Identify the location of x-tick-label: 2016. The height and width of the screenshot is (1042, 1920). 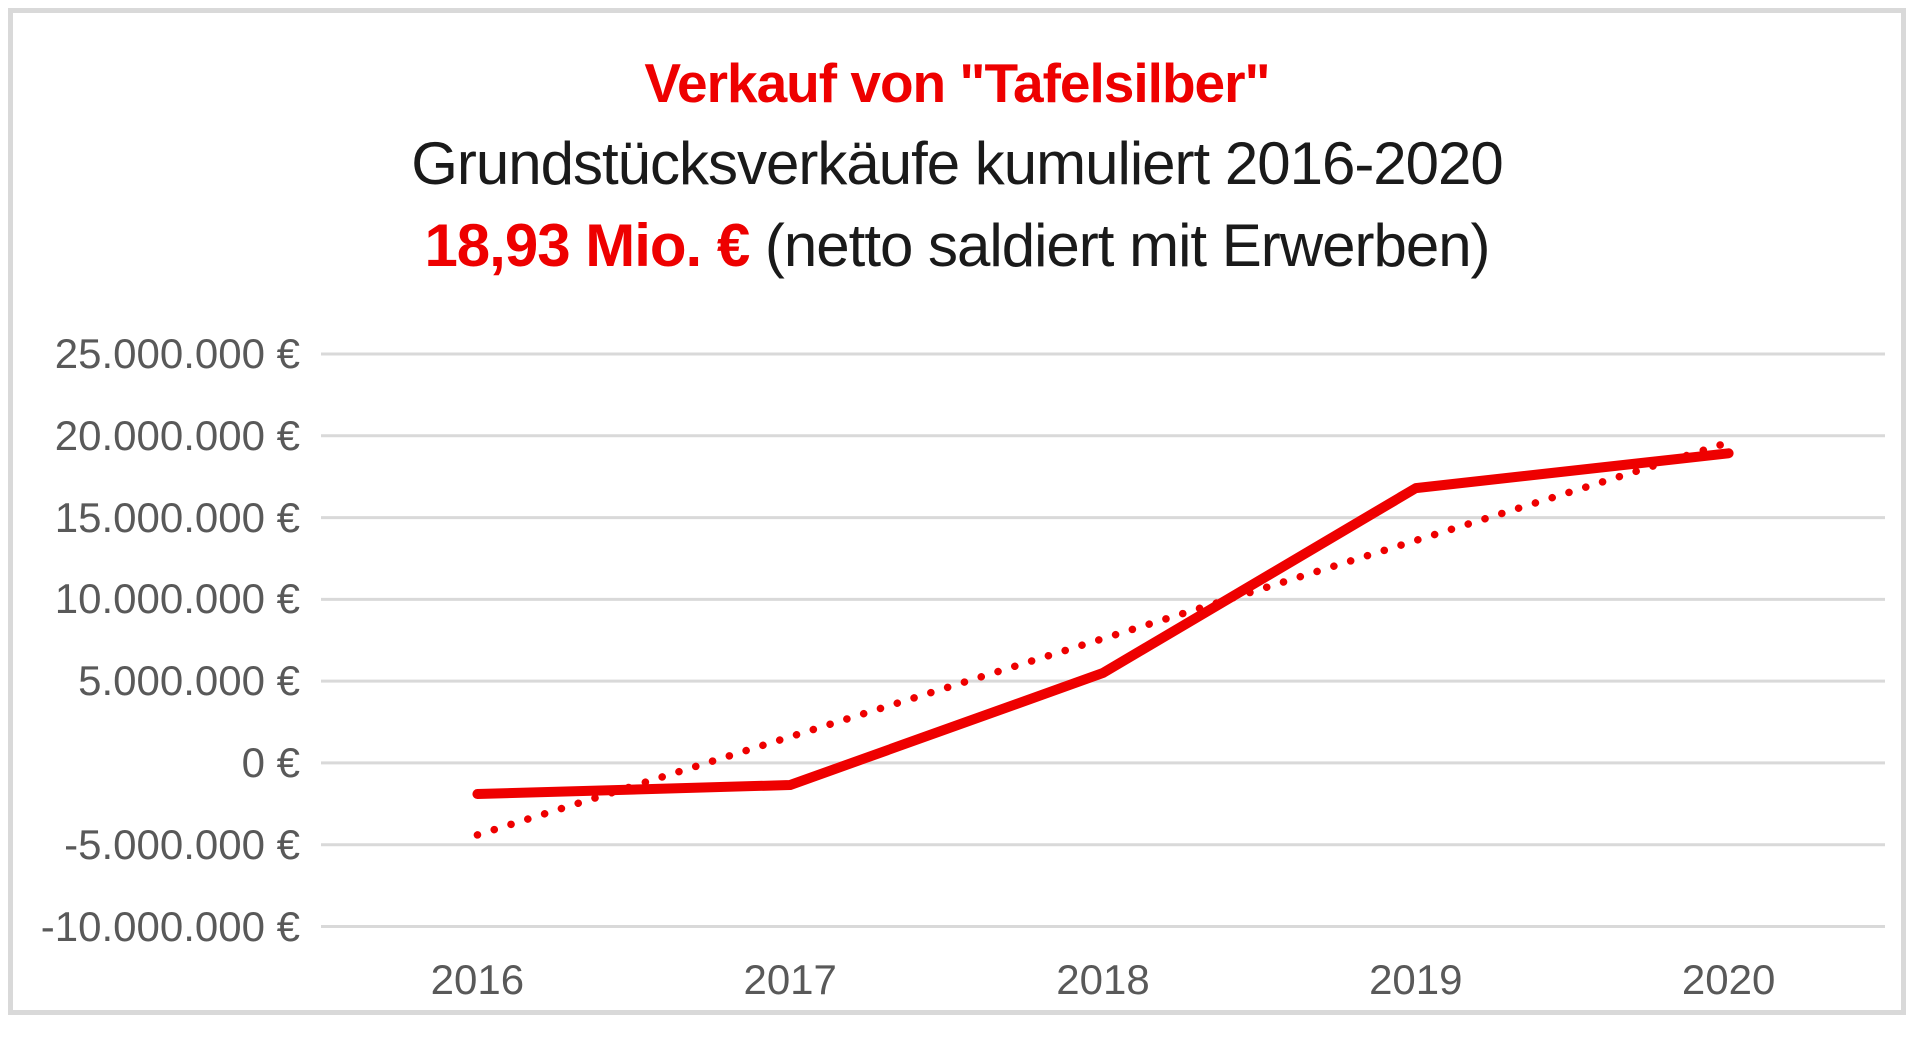
(477, 979).